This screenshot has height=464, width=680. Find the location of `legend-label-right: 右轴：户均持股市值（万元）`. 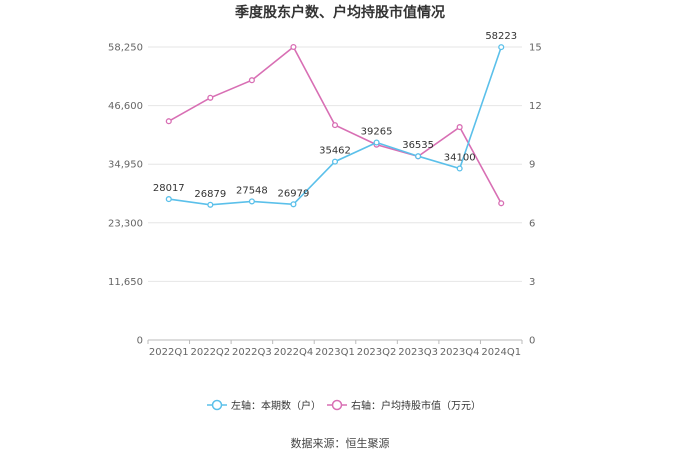

legend-label-right: 右轴：户均持股市值（万元） is located at coordinates (416, 405).